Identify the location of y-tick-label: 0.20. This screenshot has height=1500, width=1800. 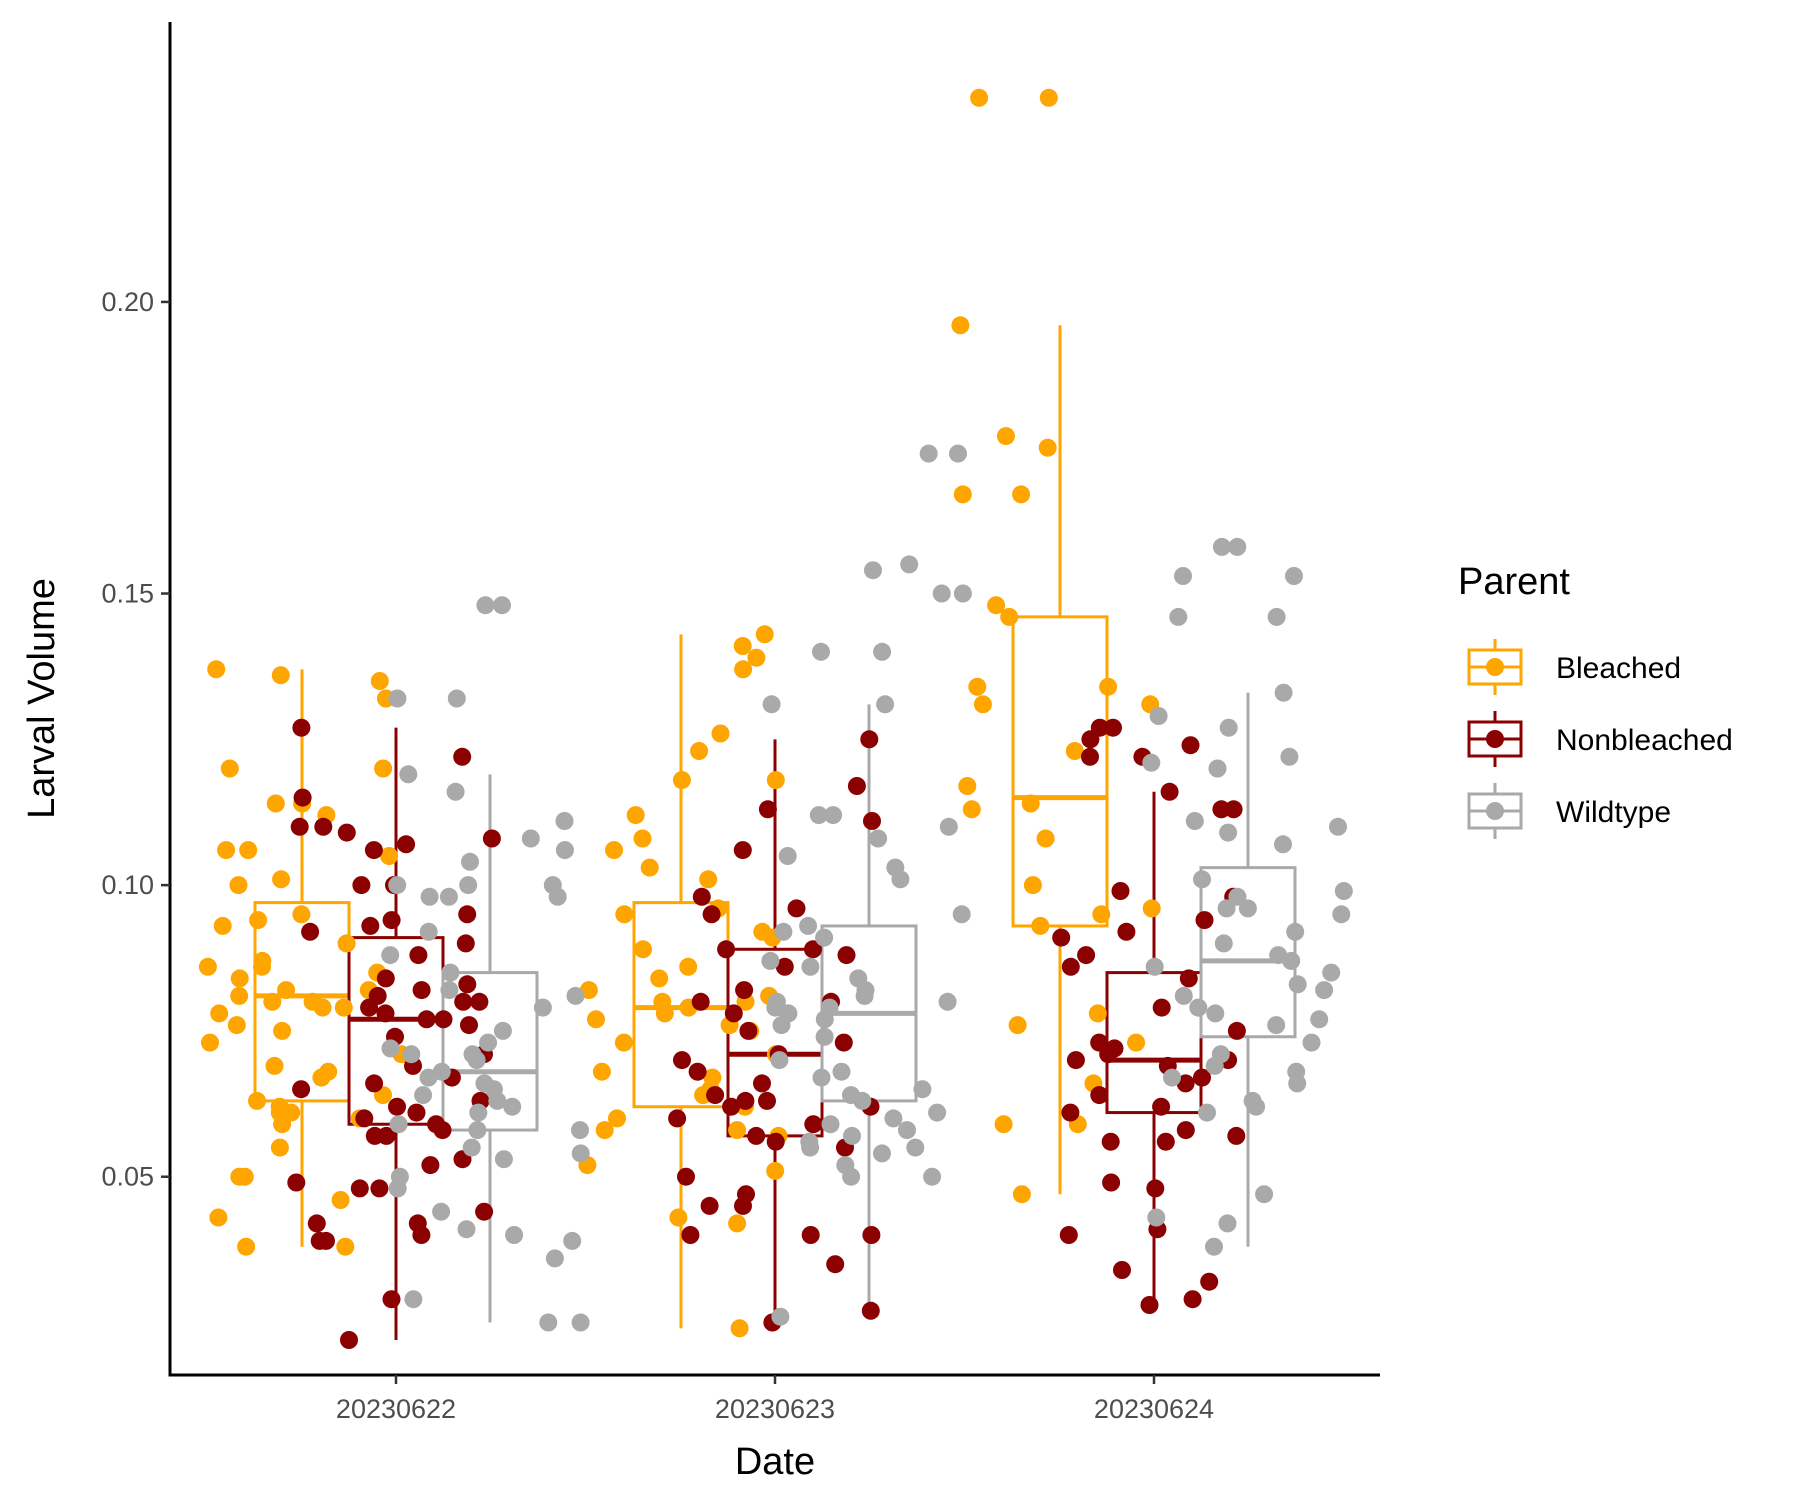
(127, 302).